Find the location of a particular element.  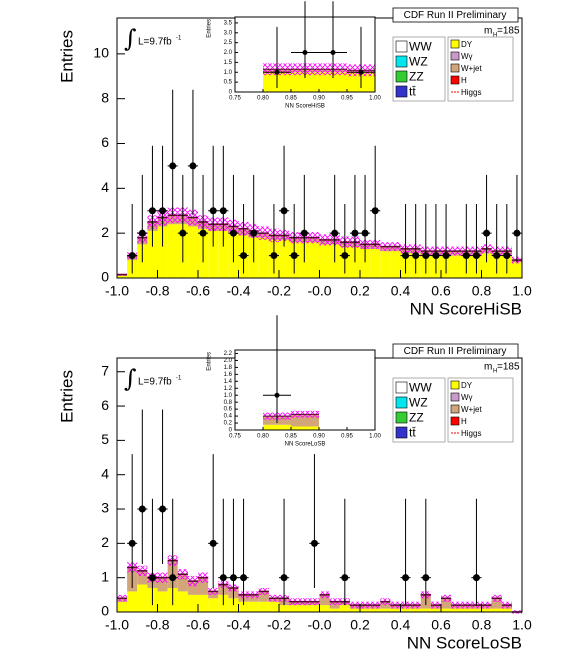

x-tick-label: 0.90 is located at coordinates (319, 437).